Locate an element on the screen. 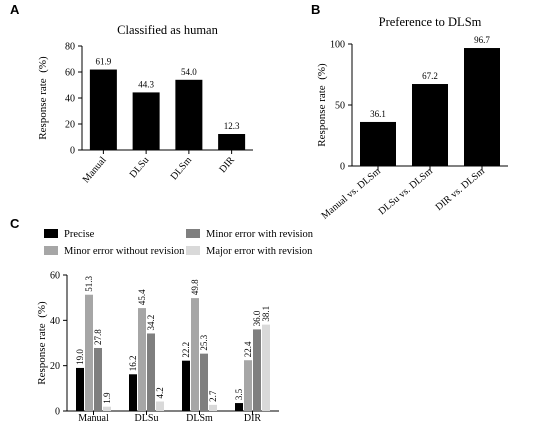 Image resolution: width=550 pixels, height=436 pixels. legend-item: Precise is located at coordinates (69, 234).